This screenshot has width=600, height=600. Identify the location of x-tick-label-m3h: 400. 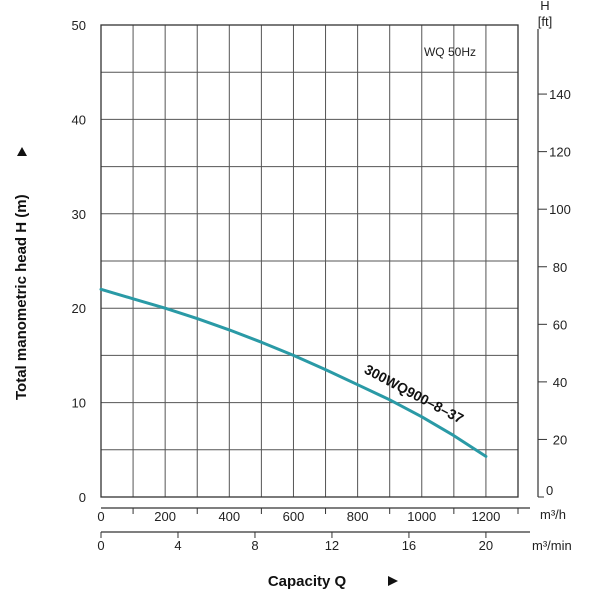
(229, 516).